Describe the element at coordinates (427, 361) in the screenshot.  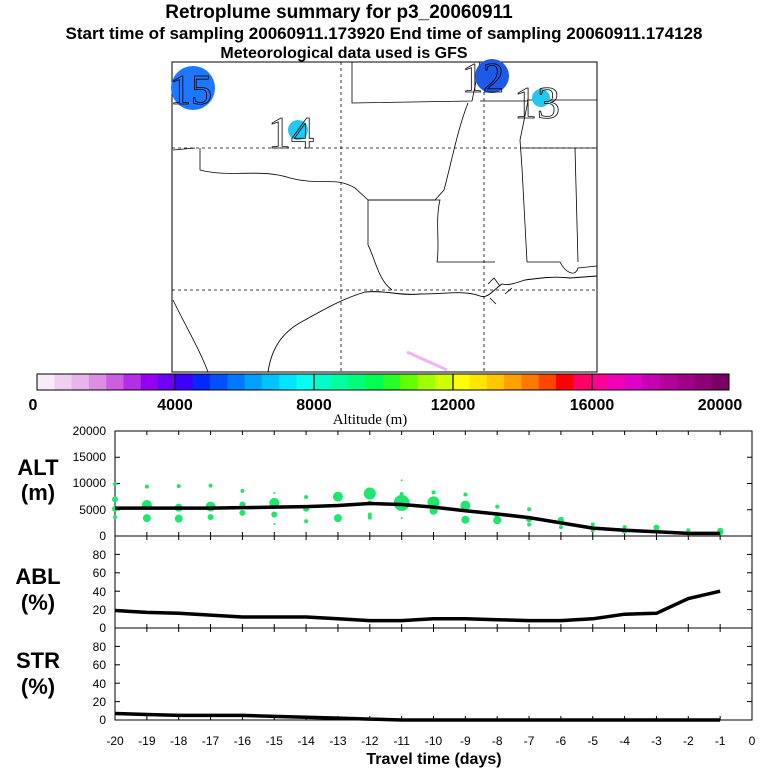
I see `plume-trace` at that location.